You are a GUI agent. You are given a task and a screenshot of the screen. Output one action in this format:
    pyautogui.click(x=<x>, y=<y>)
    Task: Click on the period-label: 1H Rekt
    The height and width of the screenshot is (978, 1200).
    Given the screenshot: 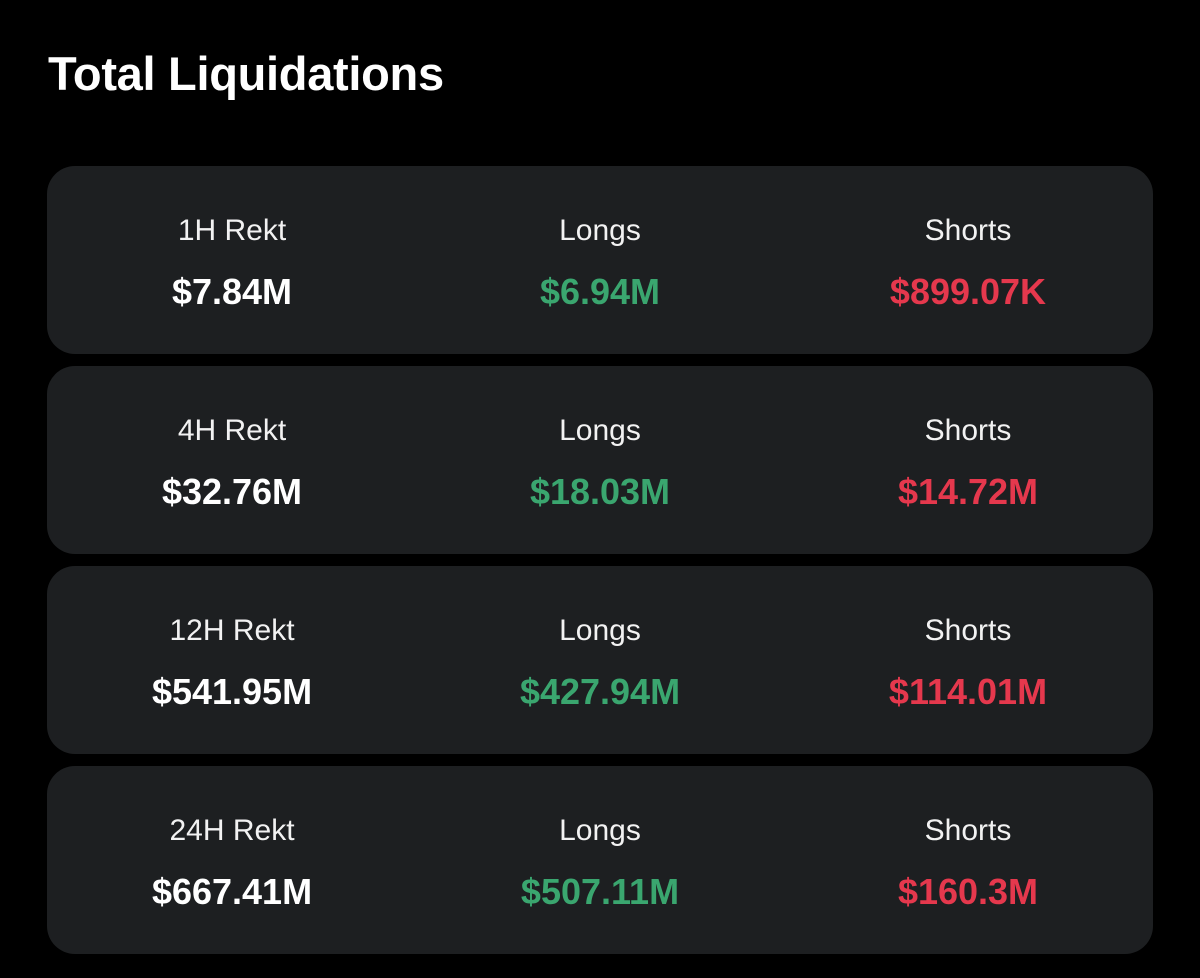 What is the action you would take?
    pyautogui.click(x=232, y=230)
    